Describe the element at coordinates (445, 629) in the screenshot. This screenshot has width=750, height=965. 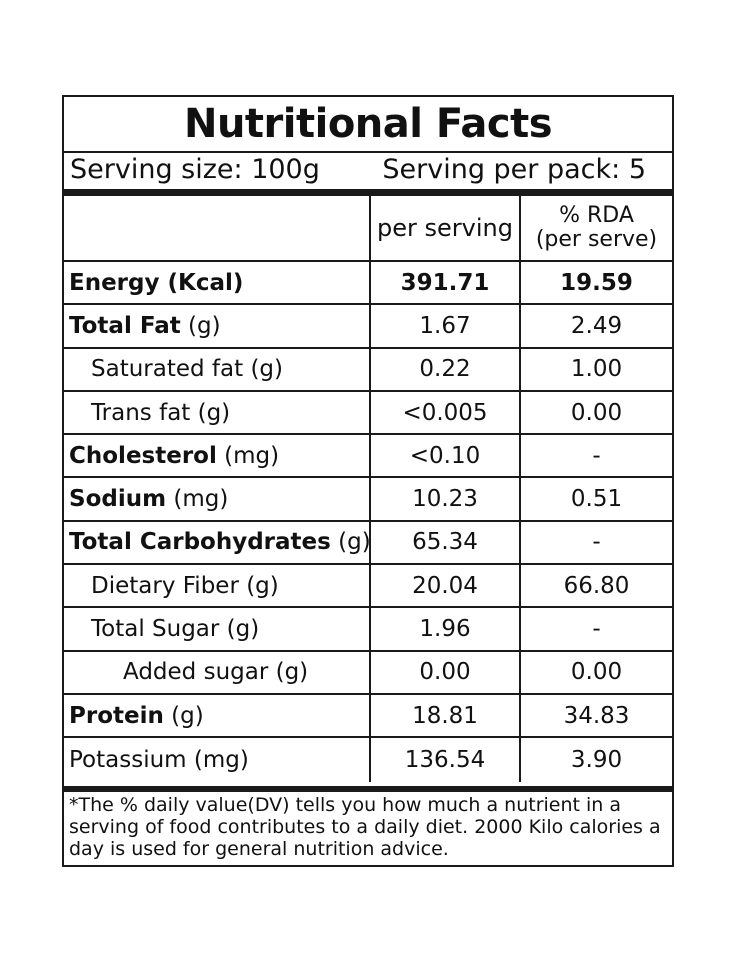
I see `per-serving-value: 1.96` at that location.